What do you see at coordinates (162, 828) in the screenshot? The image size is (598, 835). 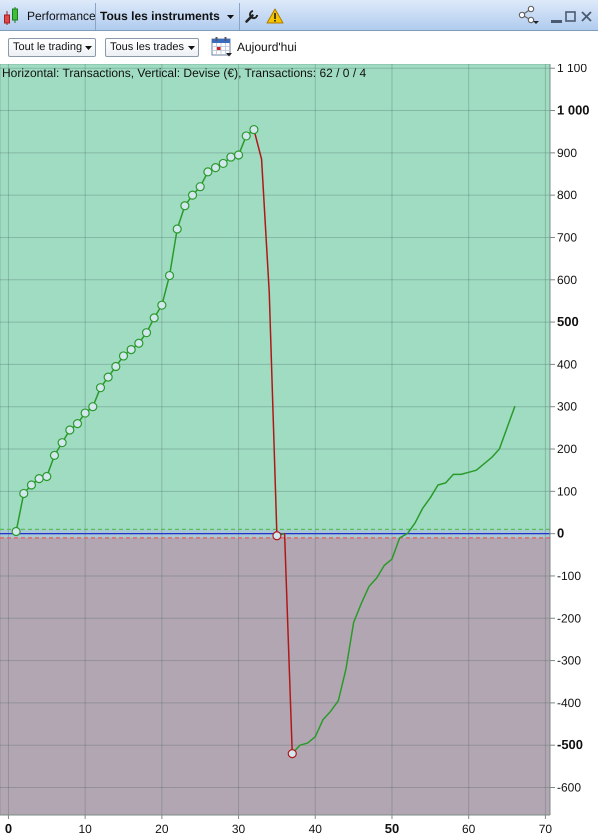 I see `x-tick-label: 20` at bounding box center [162, 828].